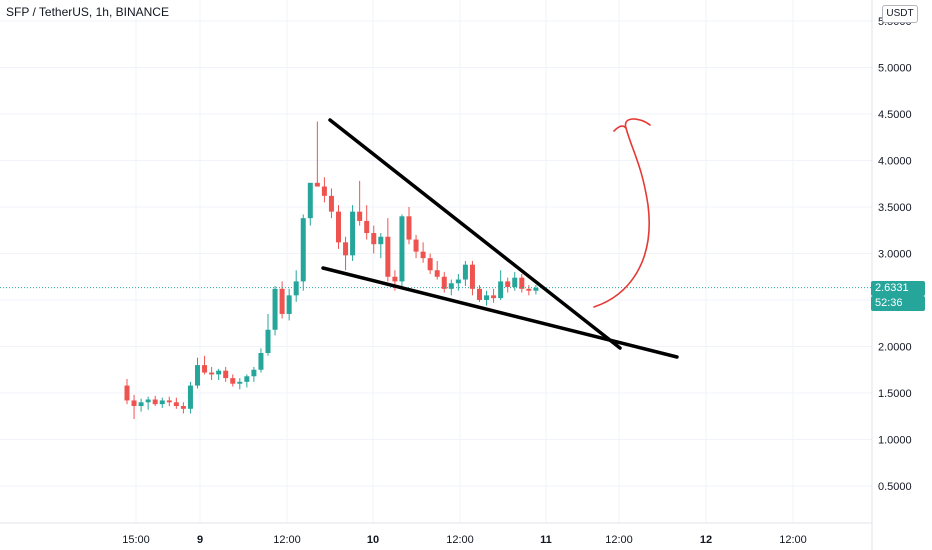 This screenshot has height=550, width=932. Describe the element at coordinates (622, 213) in the screenshot. I see `breakout-arrow-drawing` at that location.